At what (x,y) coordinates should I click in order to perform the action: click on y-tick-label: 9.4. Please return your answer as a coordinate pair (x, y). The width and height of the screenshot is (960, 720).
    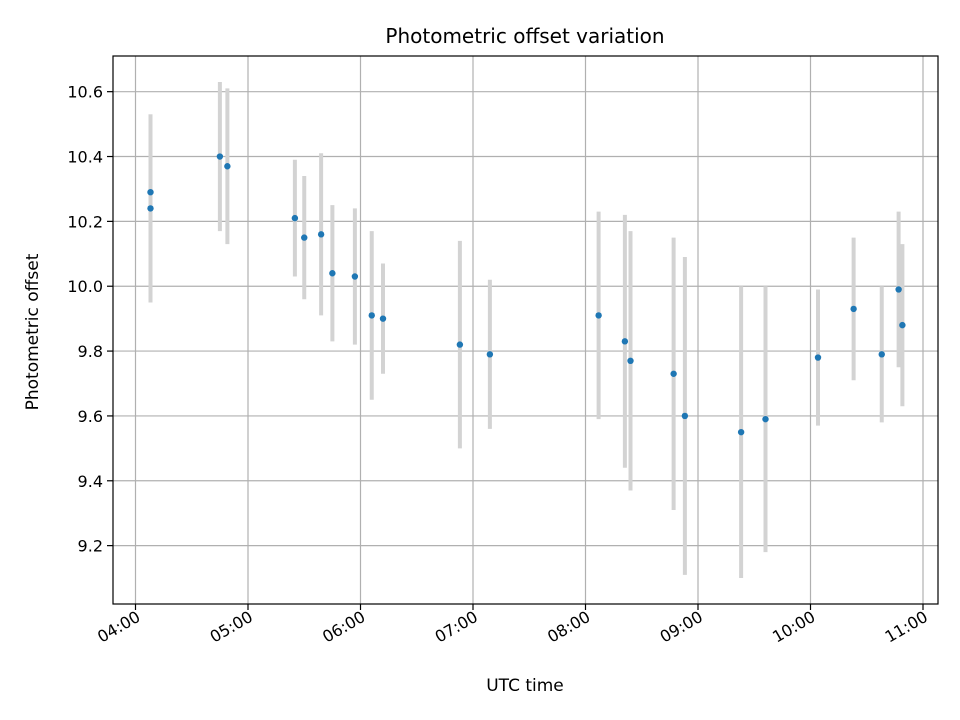
    Looking at the image, I should click on (90, 481).